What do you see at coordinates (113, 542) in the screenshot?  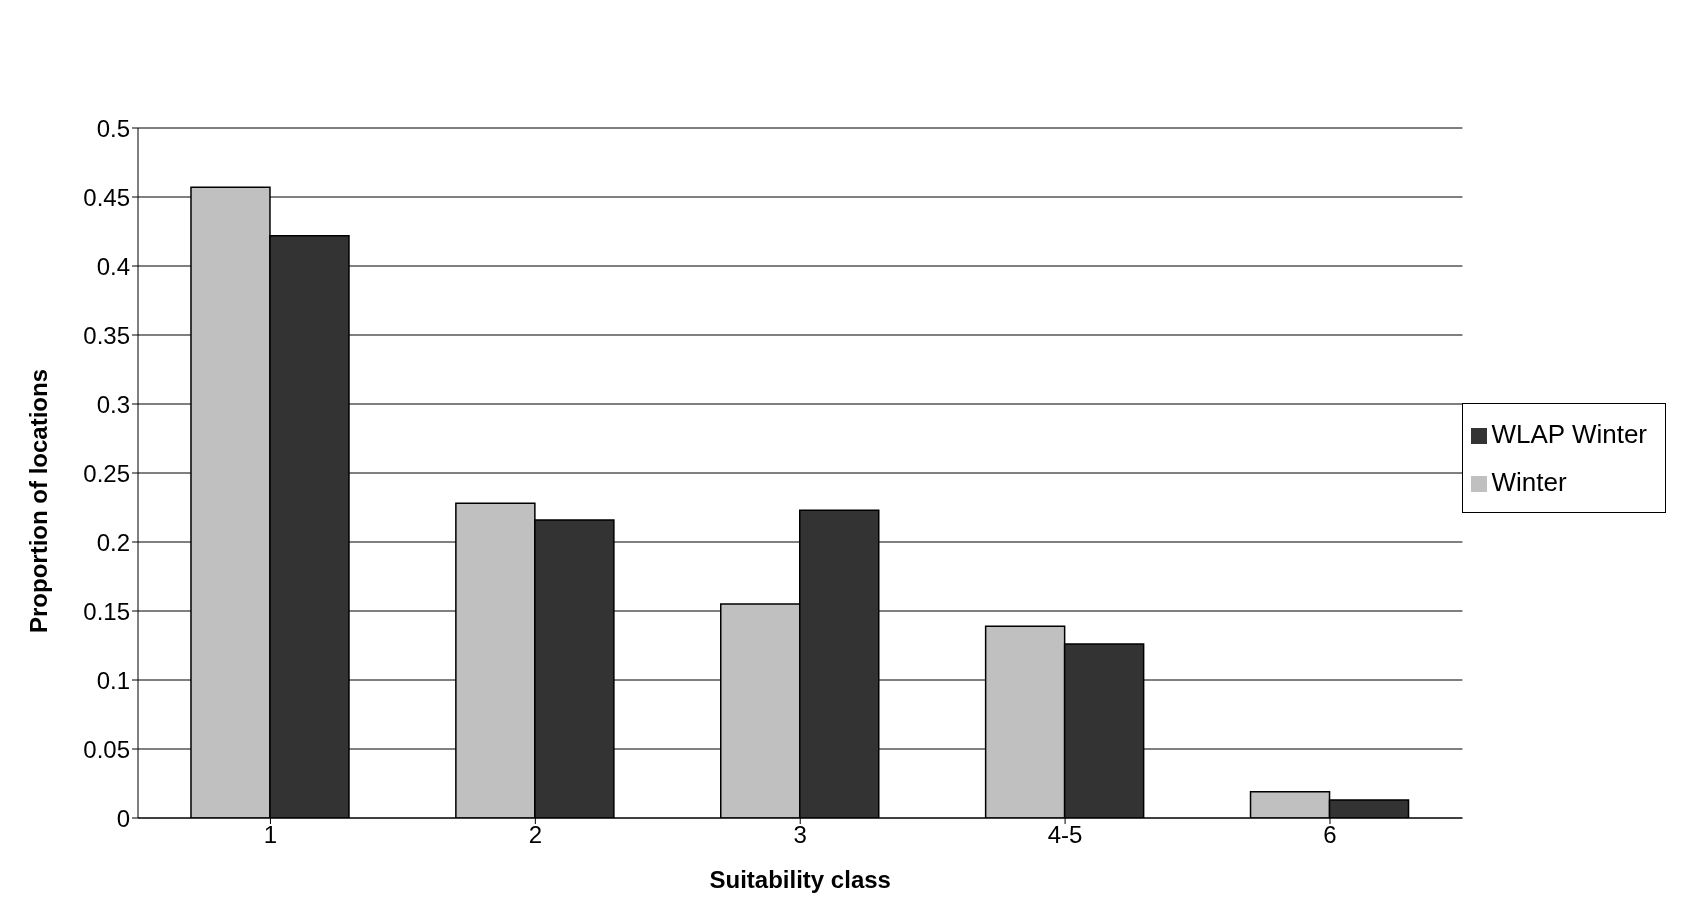 I see `y-tick-label: 0.2` at bounding box center [113, 542].